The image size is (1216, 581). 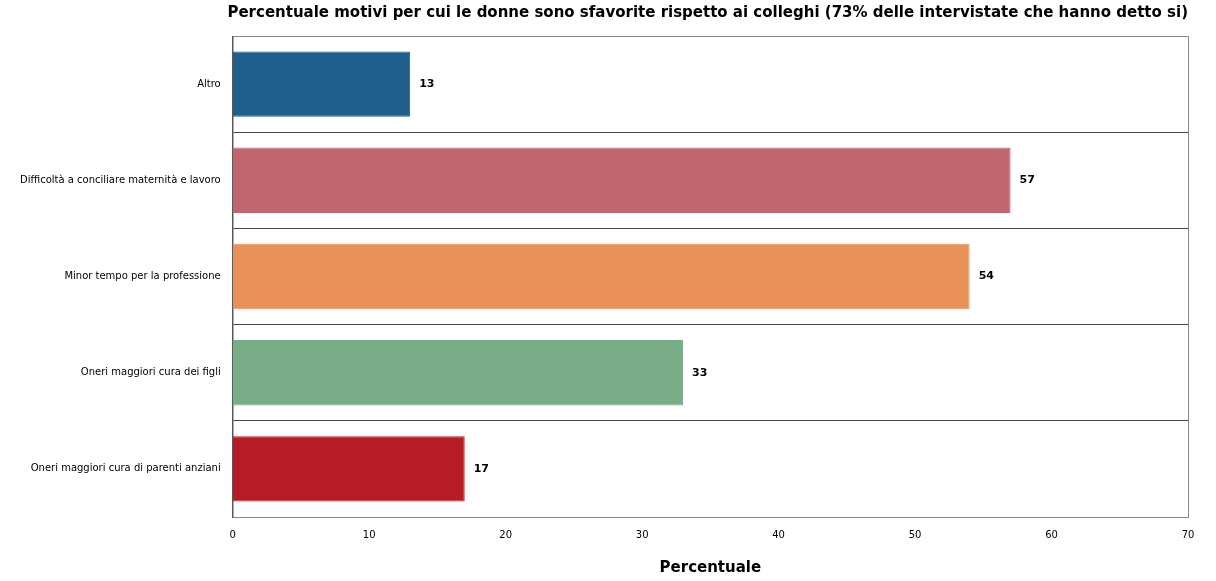 What do you see at coordinates (710, 566) in the screenshot?
I see `x-axis-title: Percentuale` at bounding box center [710, 566].